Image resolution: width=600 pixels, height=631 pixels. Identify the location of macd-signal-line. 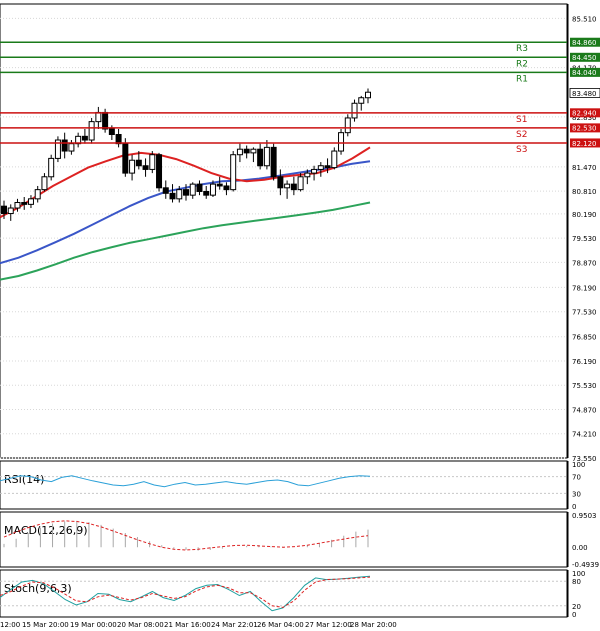
(186, 535).